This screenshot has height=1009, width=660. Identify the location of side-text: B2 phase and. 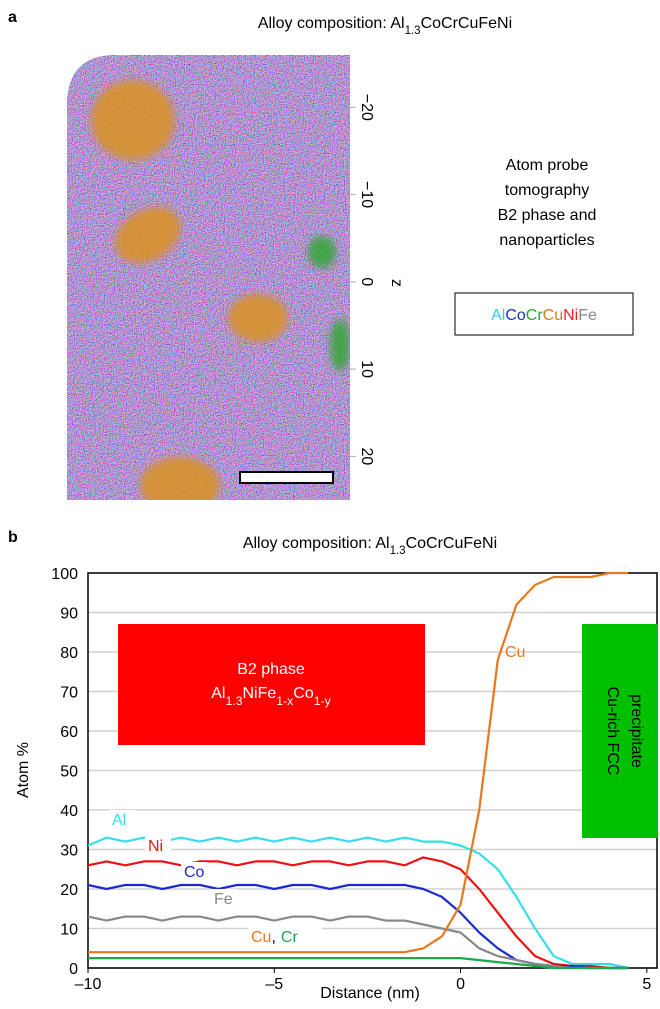
(547, 215).